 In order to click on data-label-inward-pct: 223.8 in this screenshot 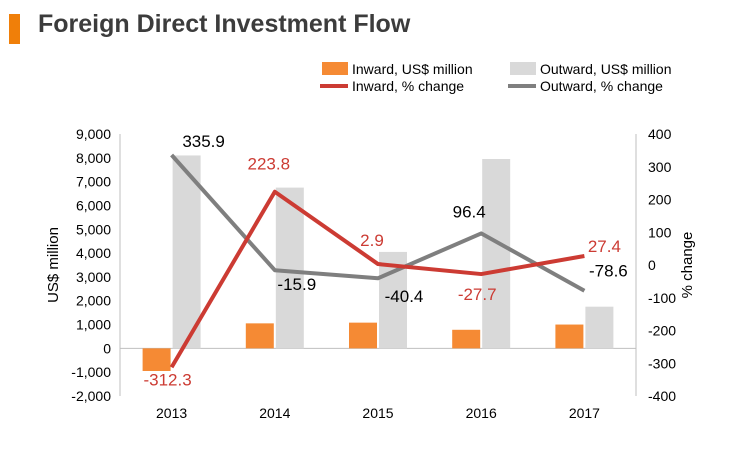, I will do `click(269, 164)`.